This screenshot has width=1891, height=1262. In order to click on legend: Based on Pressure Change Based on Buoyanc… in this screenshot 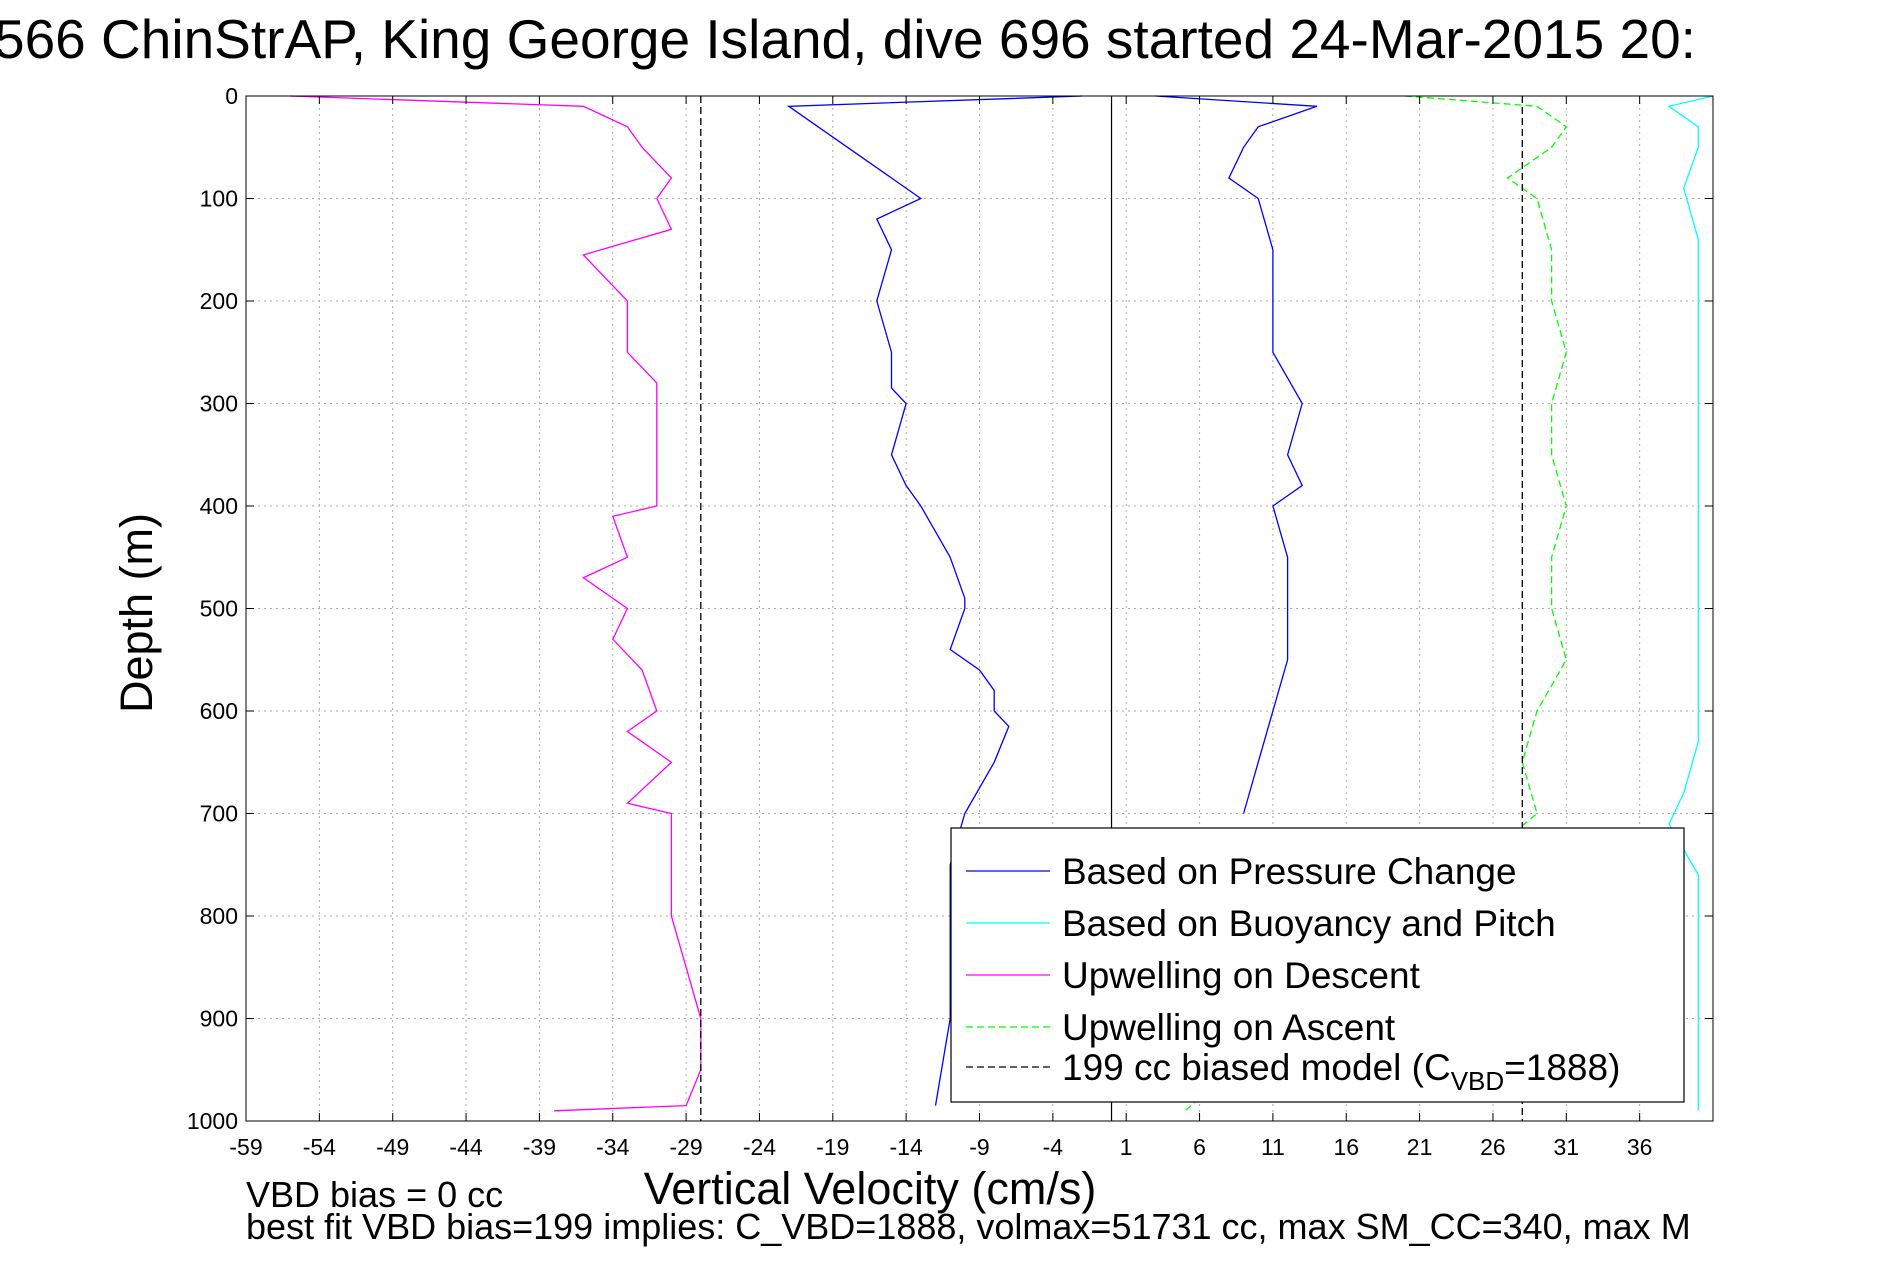, I will do `click(1317, 965)`.